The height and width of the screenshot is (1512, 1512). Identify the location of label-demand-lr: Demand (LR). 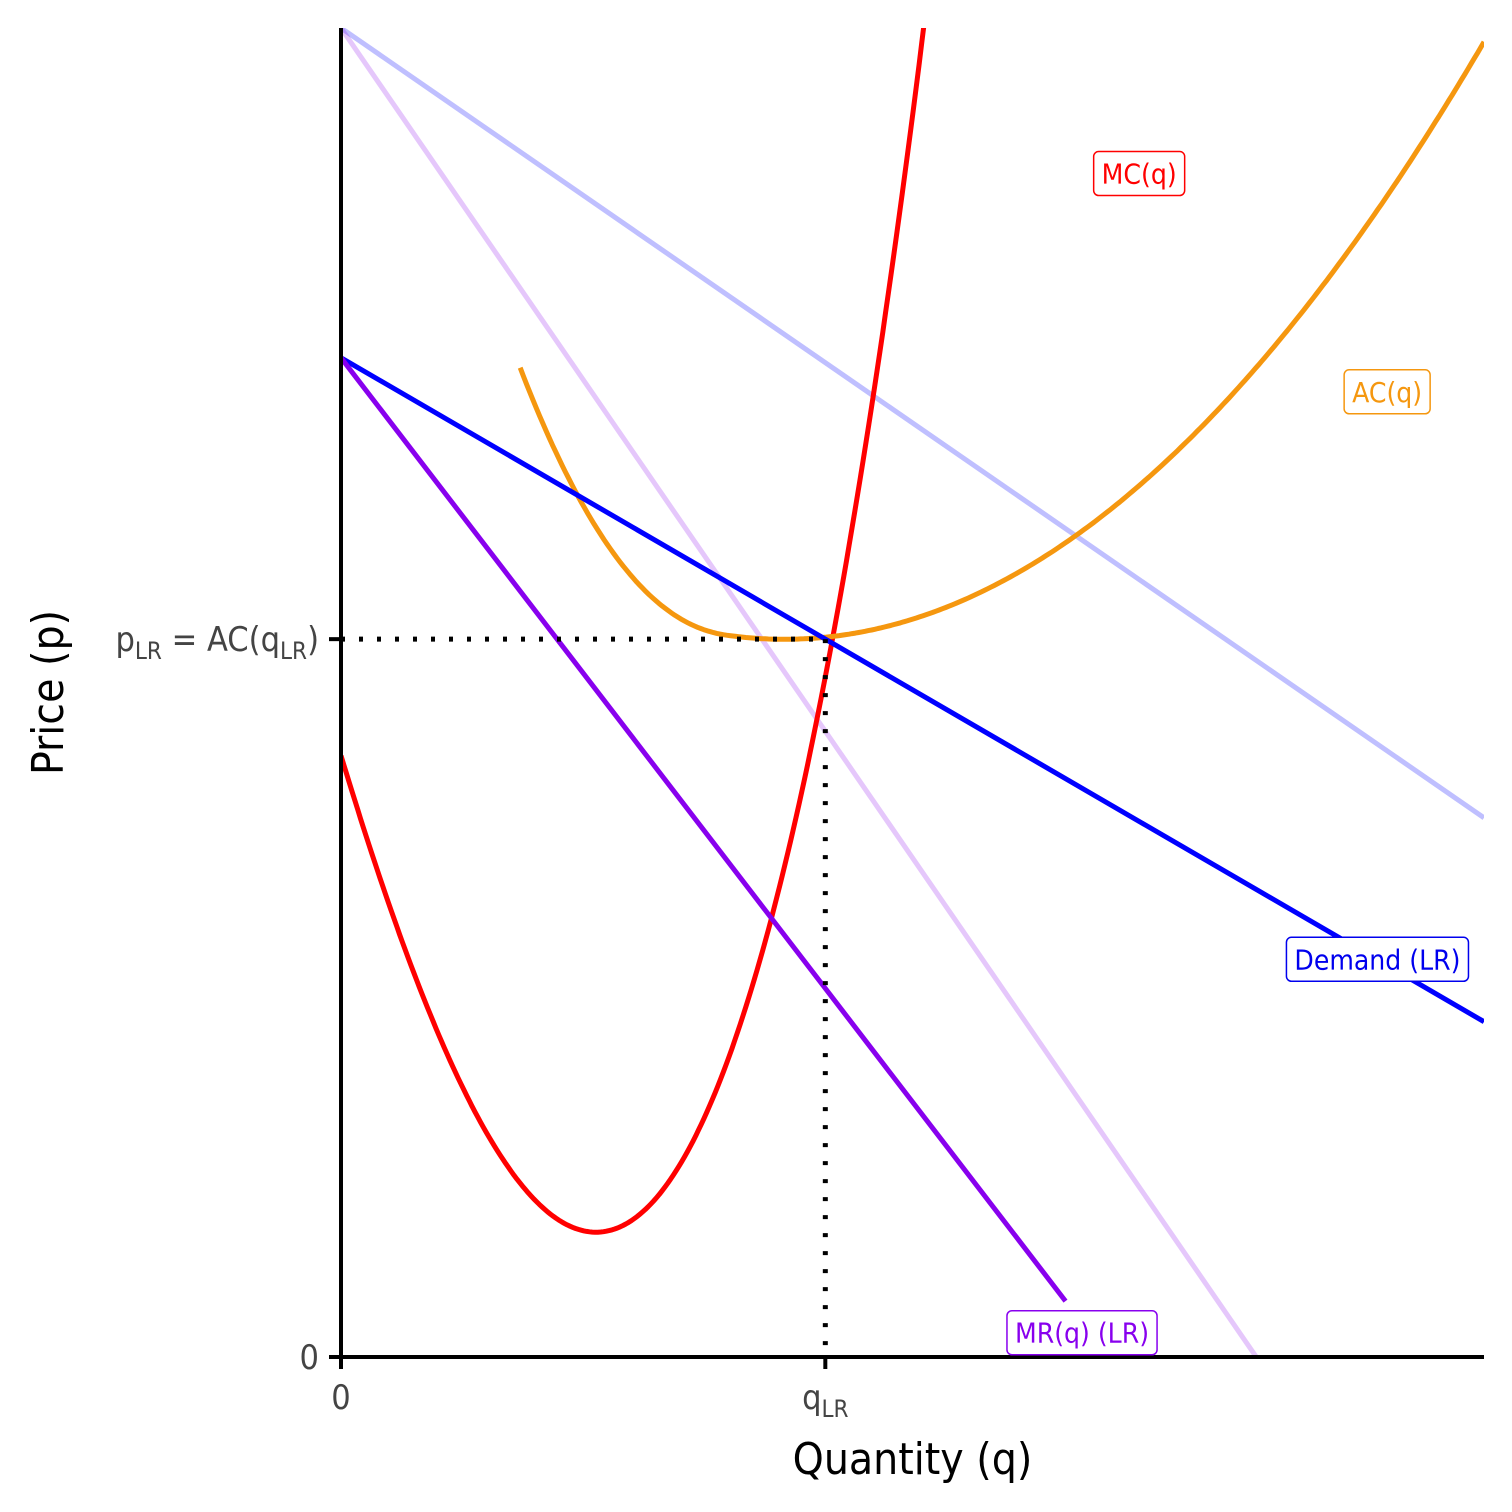
(1377, 959).